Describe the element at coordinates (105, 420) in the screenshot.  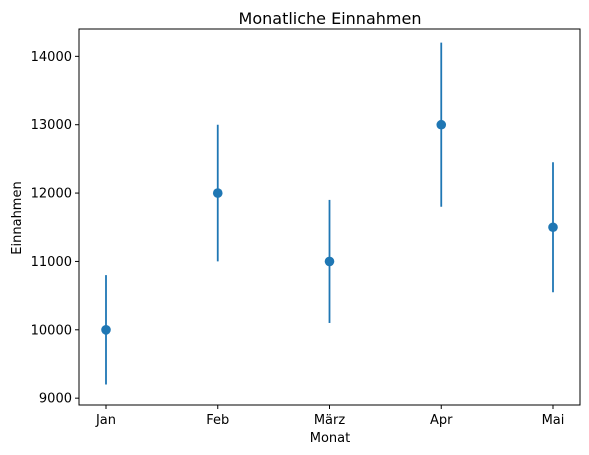
I see `x-tick-label: Jan` at that location.